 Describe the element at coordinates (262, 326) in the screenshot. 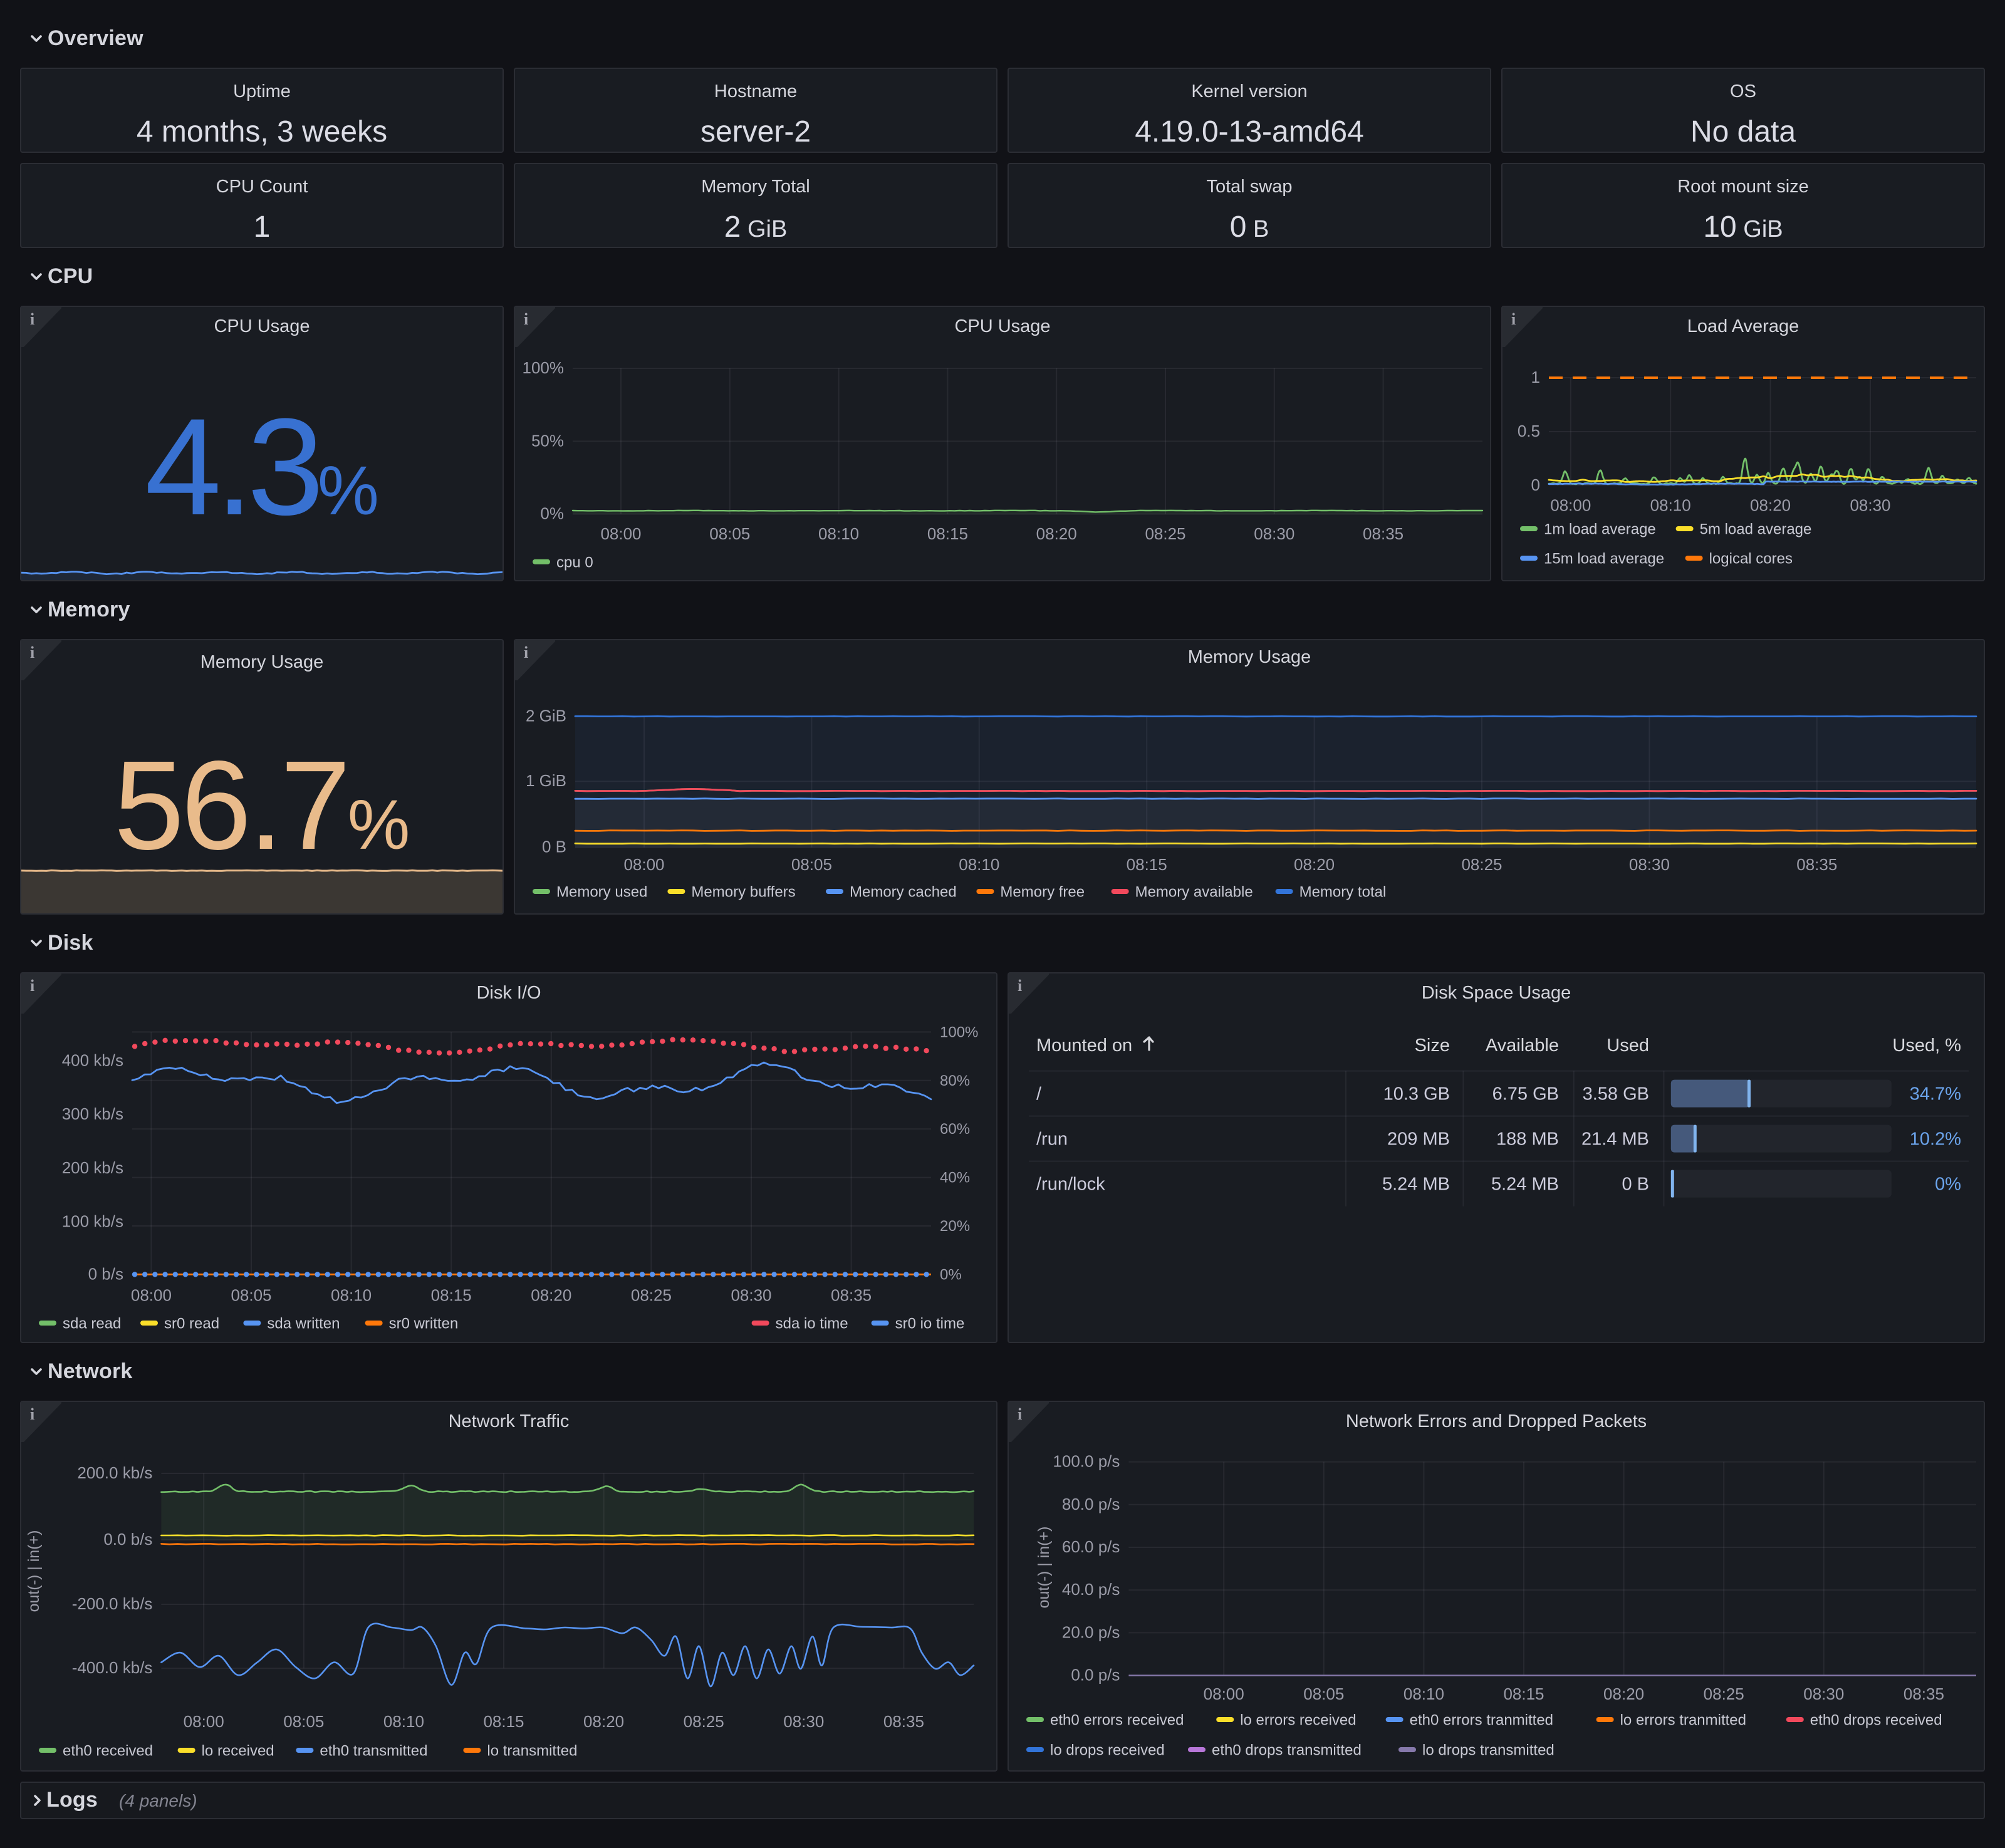

I see `svg-text: CPU Usage` at that location.